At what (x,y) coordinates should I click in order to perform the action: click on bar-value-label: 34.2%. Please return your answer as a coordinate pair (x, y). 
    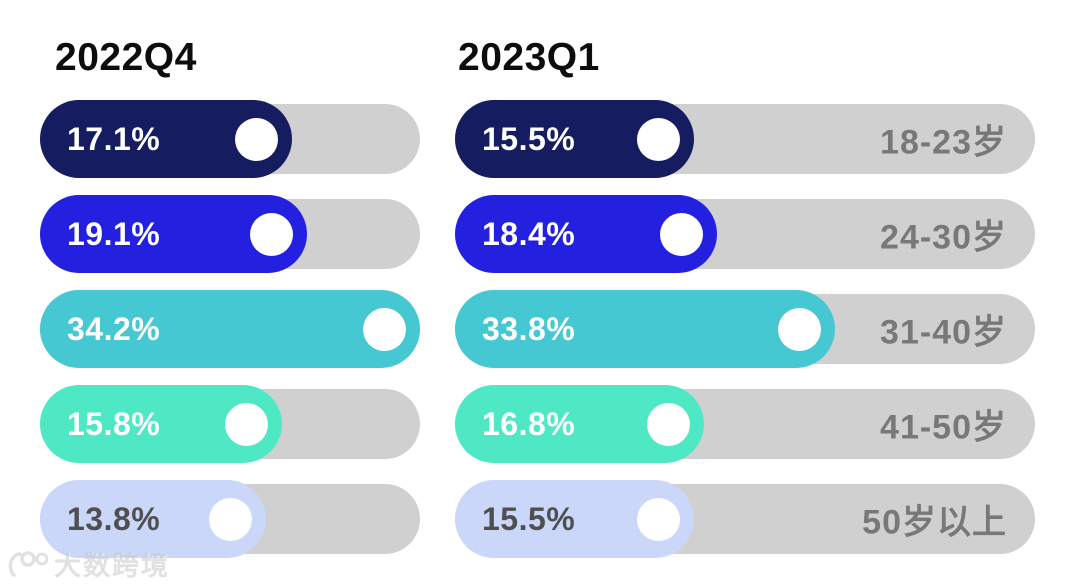
    Looking at the image, I should click on (114, 328).